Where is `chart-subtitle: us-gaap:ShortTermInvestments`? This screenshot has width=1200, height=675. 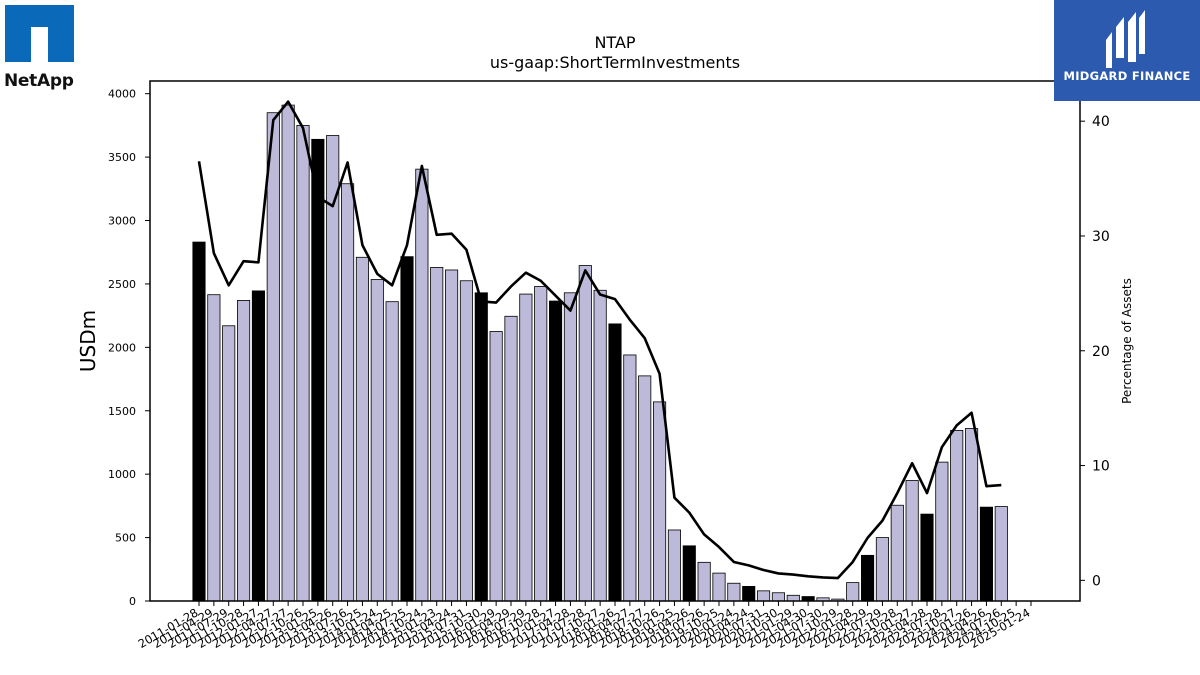
chart-subtitle: us-gaap:ShortTermInvestments is located at coordinates (615, 62).